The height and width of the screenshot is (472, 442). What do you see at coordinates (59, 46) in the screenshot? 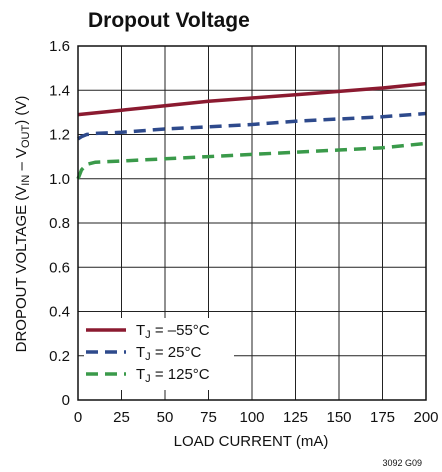
I see `y-tick-label: 1.6` at bounding box center [59, 46].